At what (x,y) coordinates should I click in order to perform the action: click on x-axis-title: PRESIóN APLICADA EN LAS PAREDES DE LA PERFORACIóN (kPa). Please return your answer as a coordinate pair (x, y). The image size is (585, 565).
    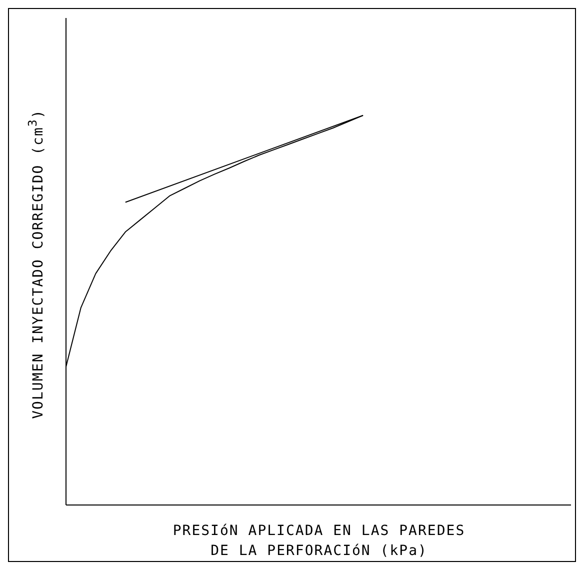
    Looking at the image, I should click on (319, 541).